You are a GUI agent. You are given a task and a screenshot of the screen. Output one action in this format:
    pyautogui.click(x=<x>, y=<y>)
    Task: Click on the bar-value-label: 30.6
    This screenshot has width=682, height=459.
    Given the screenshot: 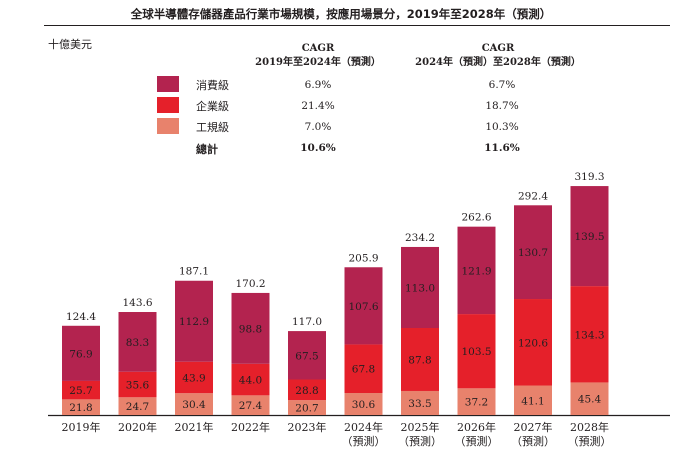 What is the action you would take?
    pyautogui.click(x=364, y=405)
    